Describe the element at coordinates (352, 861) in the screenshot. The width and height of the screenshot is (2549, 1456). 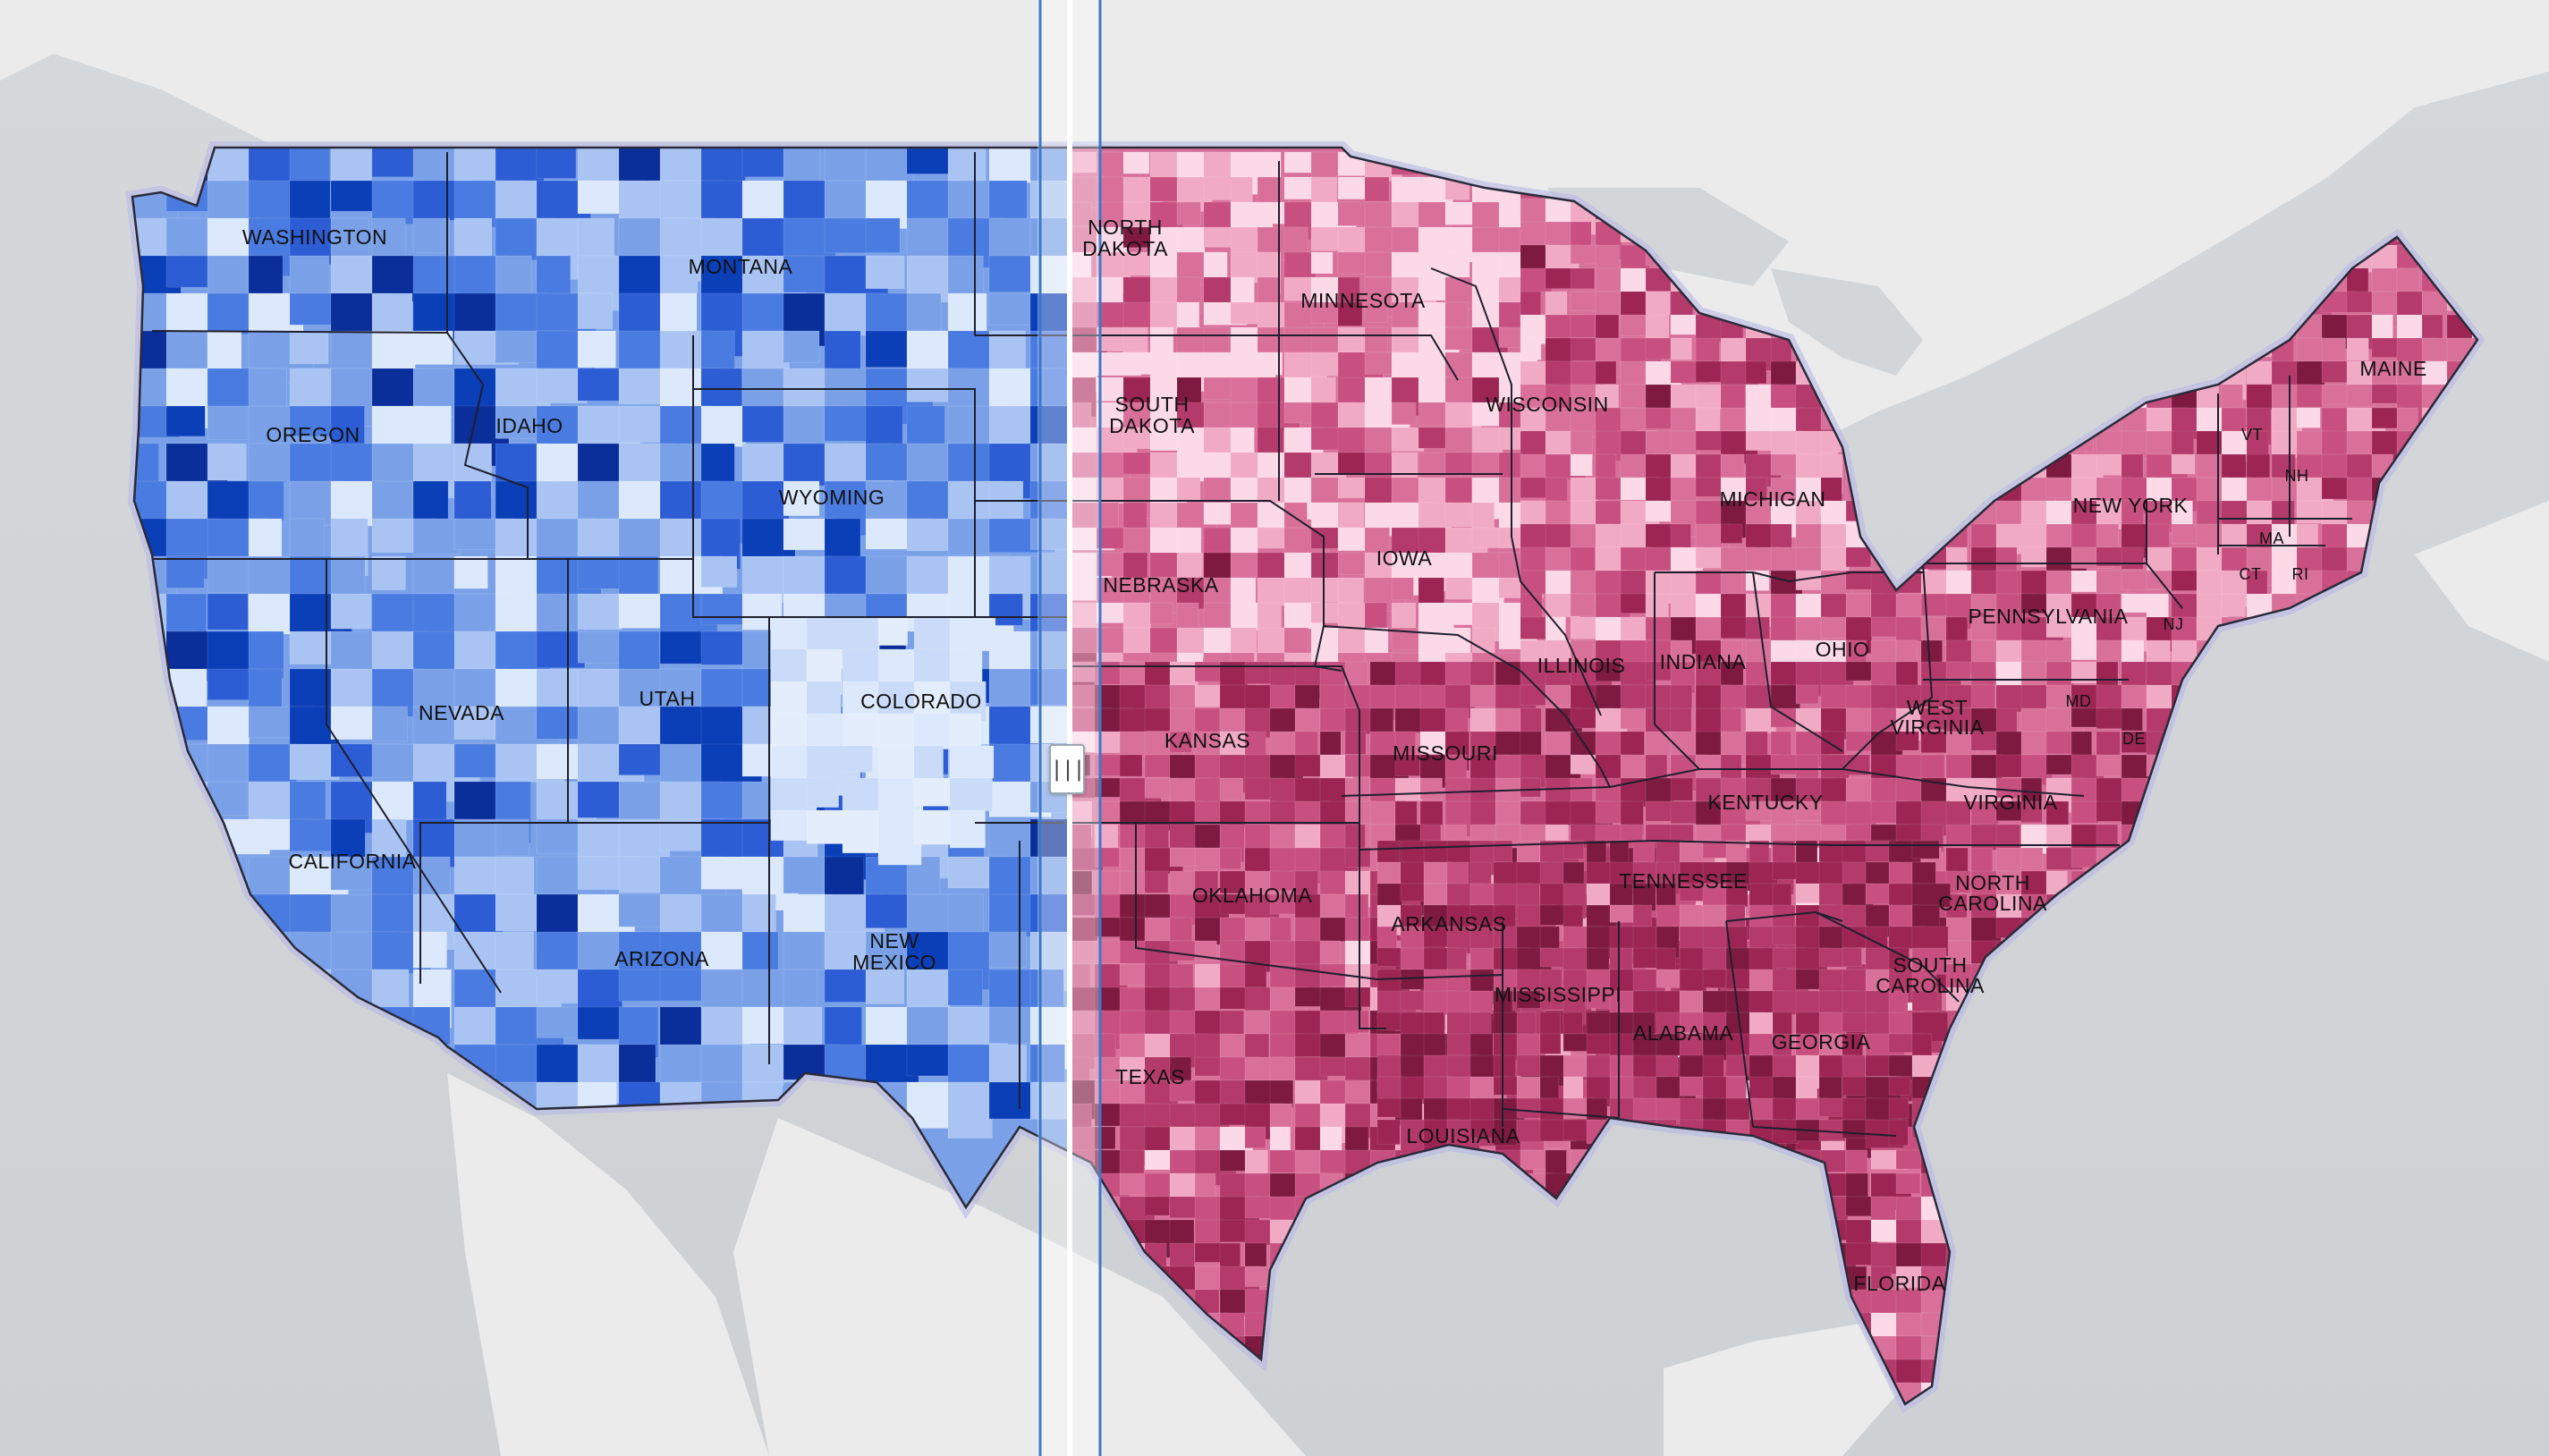
I see `label-california: CALIFORNIA` at that location.